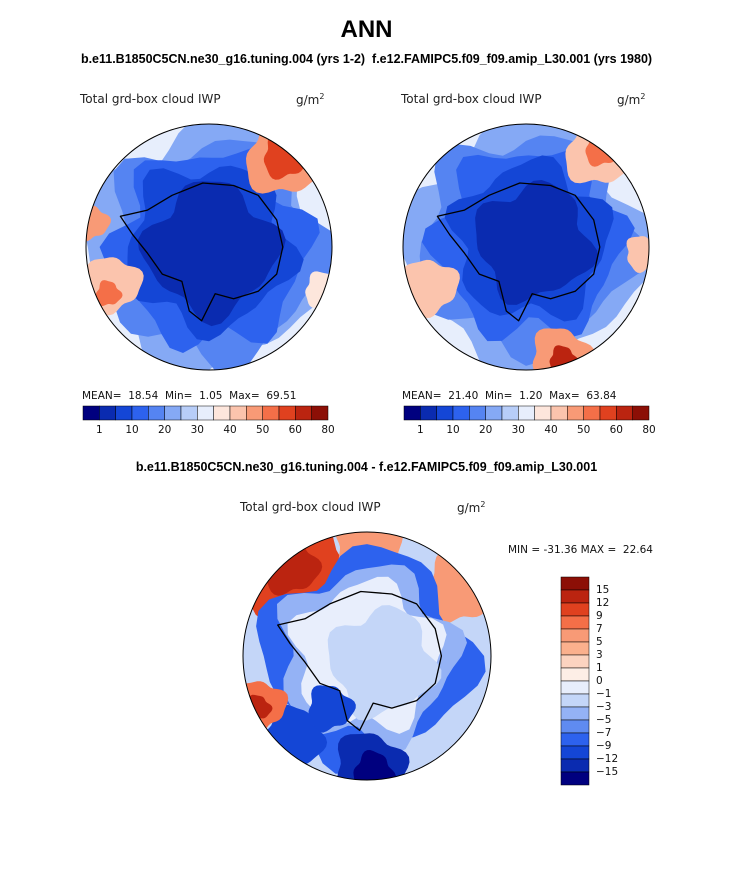 The height and width of the screenshot is (882, 733). Describe the element at coordinates (599, 616) in the screenshot. I see `colorbar-tick-label: 9` at that location.